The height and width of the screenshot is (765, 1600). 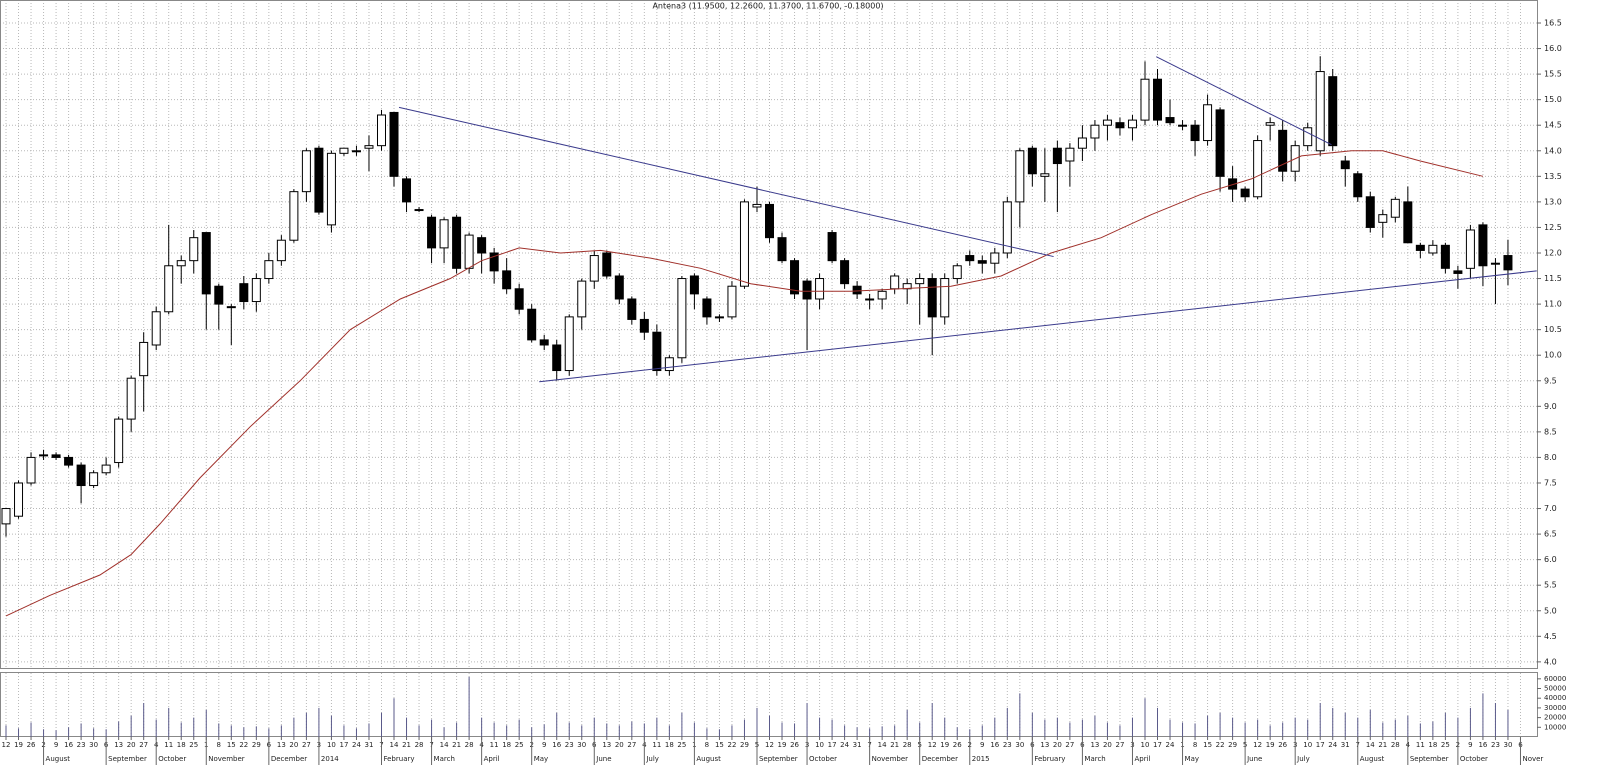 What do you see at coordinates (1550, 636) in the screenshot?
I see `y-tick-label: 4.5` at bounding box center [1550, 636].